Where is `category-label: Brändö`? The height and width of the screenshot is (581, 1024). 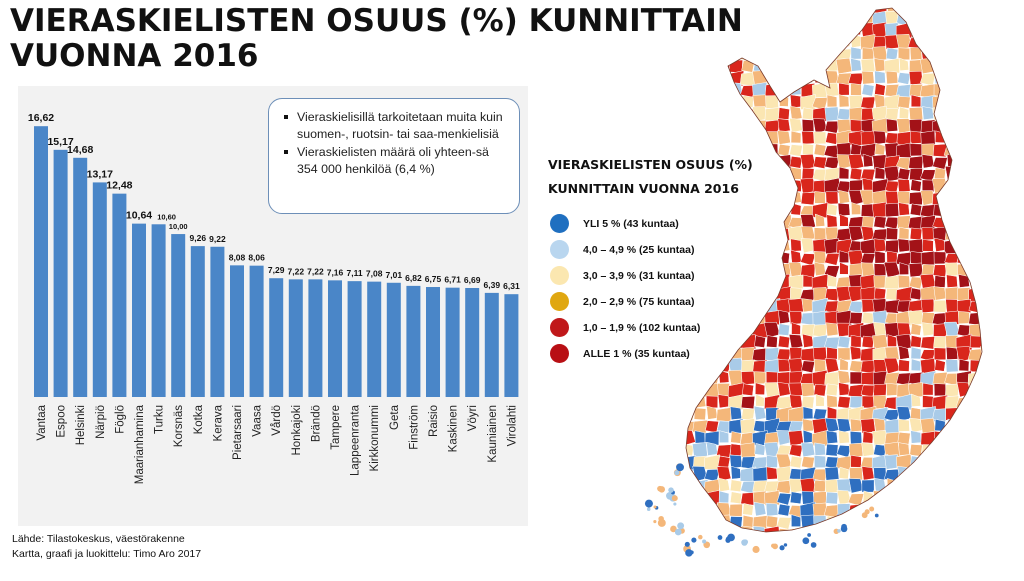
category-label: Brändö is located at coordinates (316, 423).